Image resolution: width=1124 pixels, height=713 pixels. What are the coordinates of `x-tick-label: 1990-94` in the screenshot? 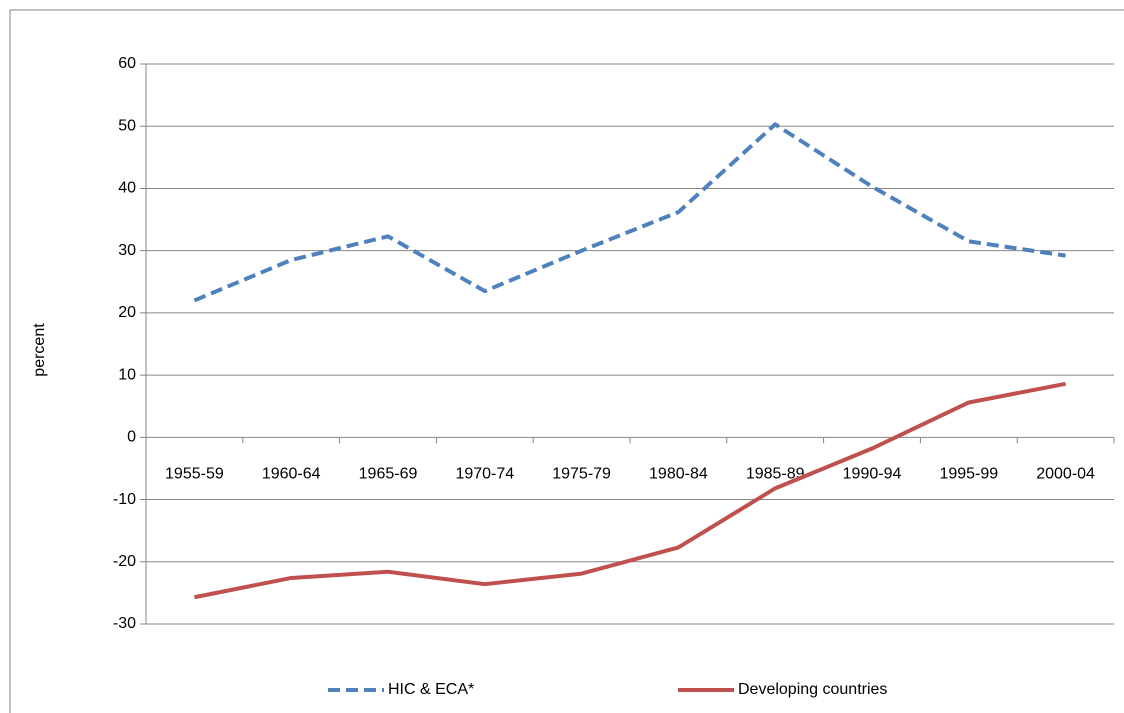 It's located at (872, 474).